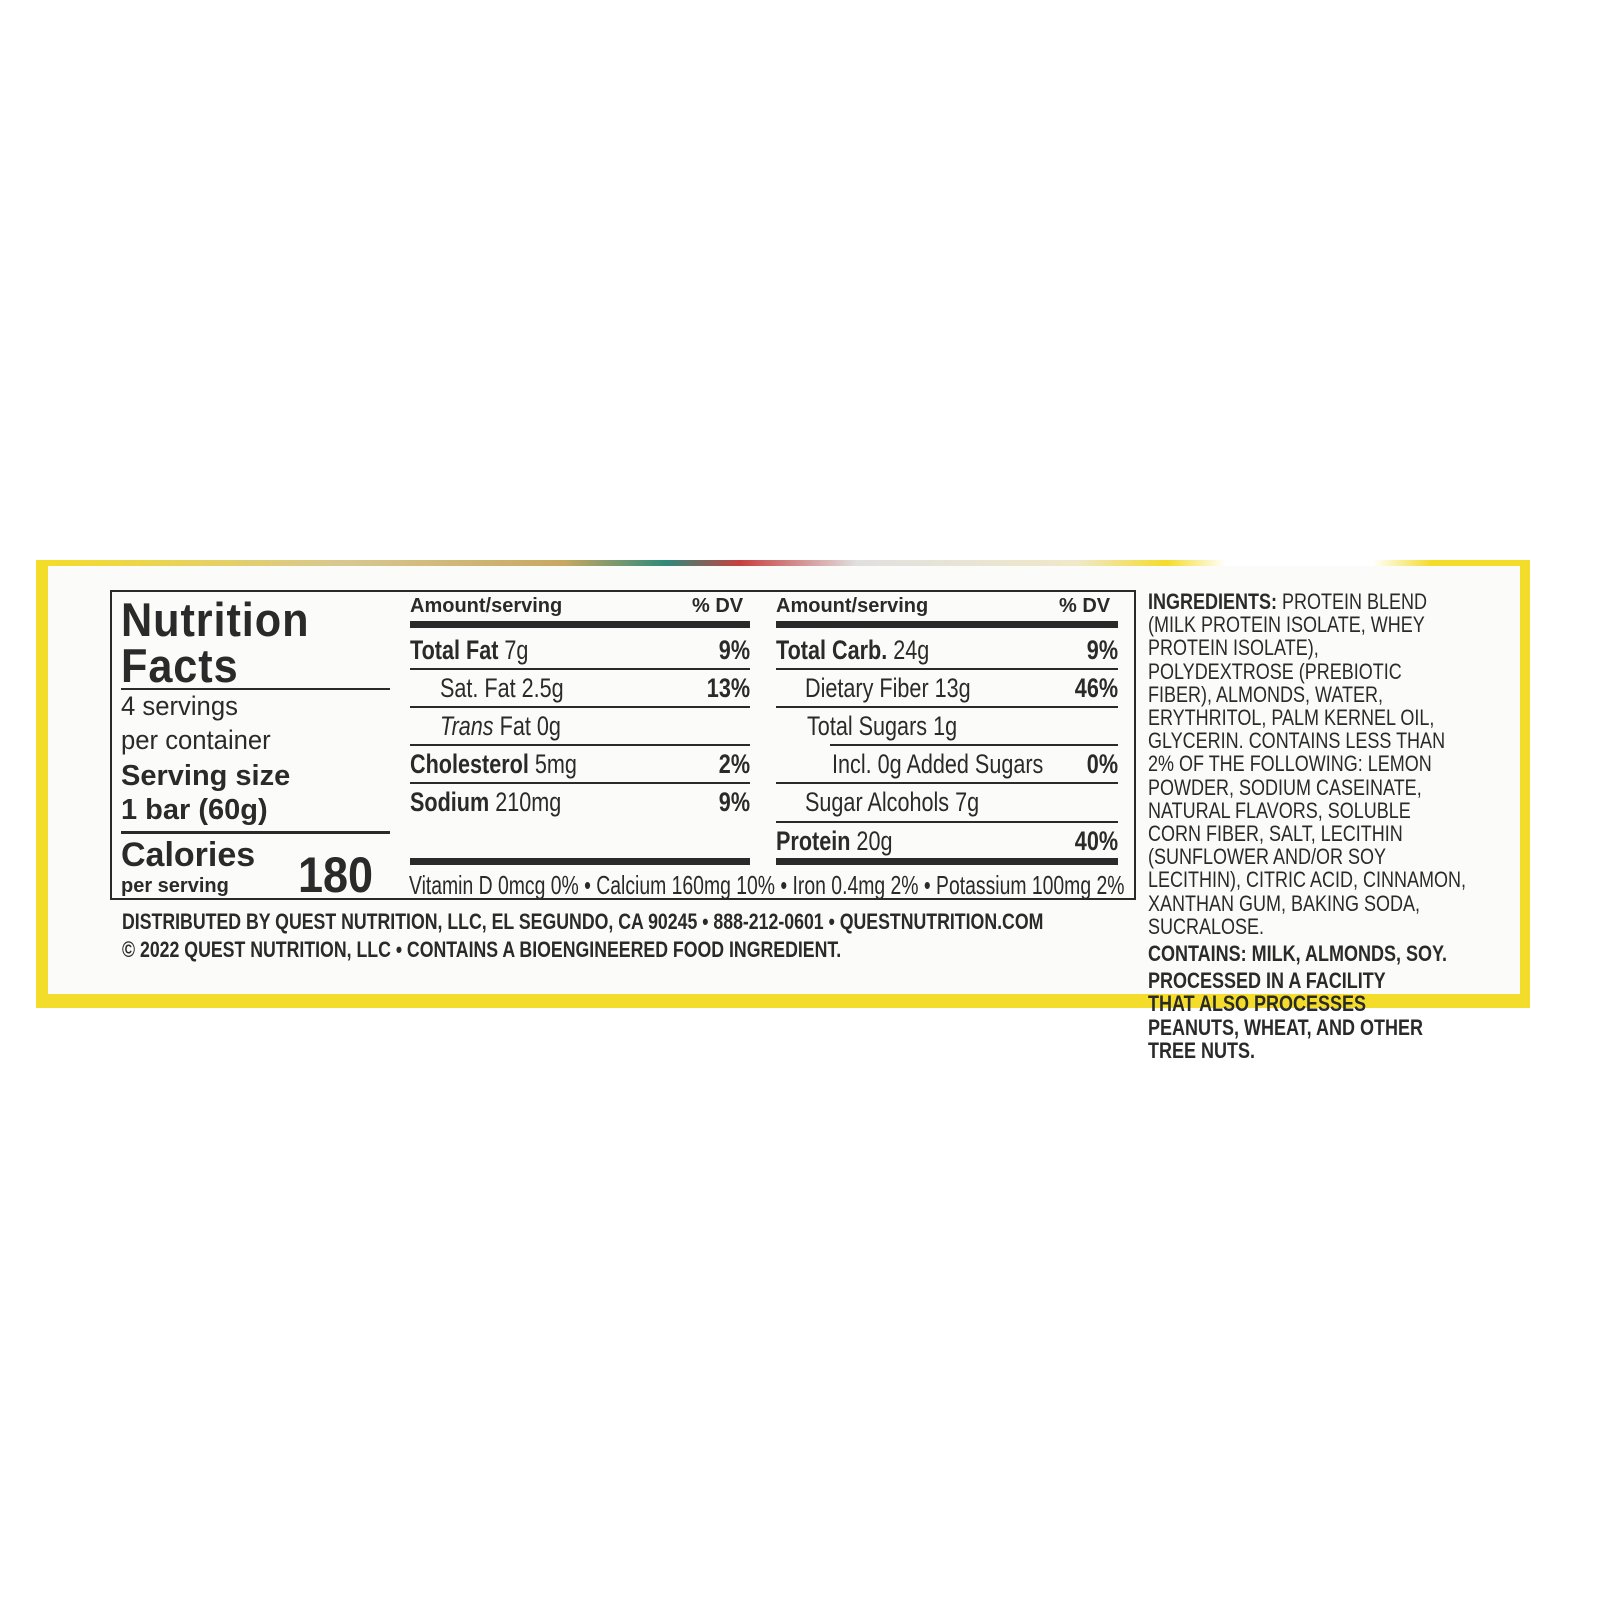  Describe the element at coordinates (580, 764) in the screenshot. I see `nutrient-row-cholesterol: Cholesterol 5mg 2%` at that location.